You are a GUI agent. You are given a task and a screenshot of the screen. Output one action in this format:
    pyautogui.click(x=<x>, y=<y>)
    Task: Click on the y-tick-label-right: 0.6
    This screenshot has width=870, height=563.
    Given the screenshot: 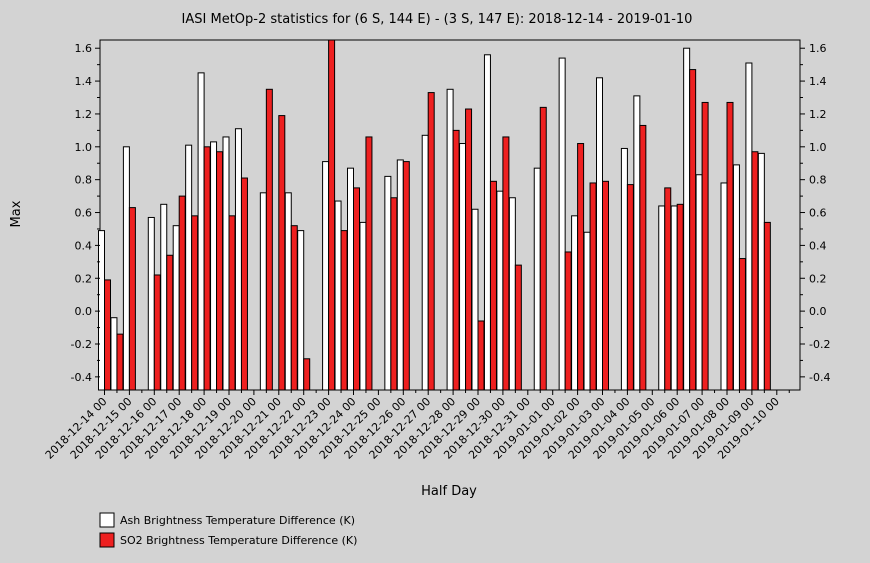 What is the action you would take?
    pyautogui.click(x=818, y=213)
    